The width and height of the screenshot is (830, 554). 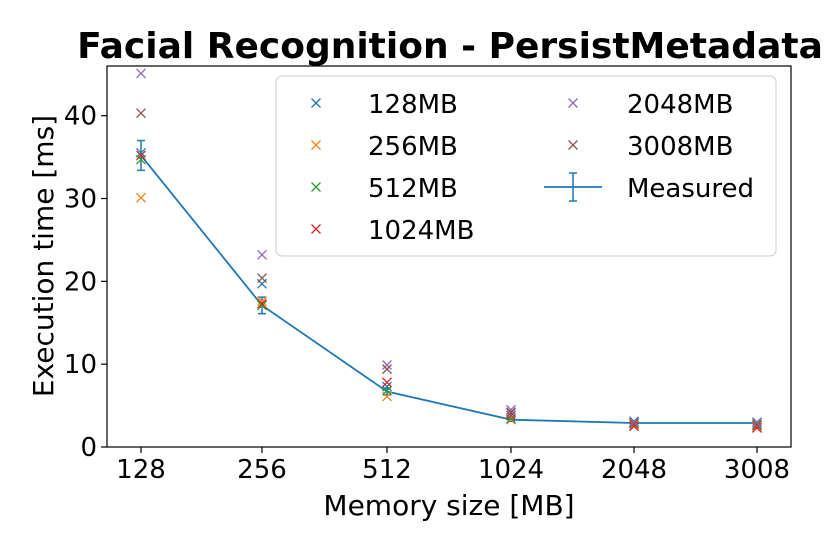 I want to click on x-tick-label: 3008, so click(x=757, y=470).